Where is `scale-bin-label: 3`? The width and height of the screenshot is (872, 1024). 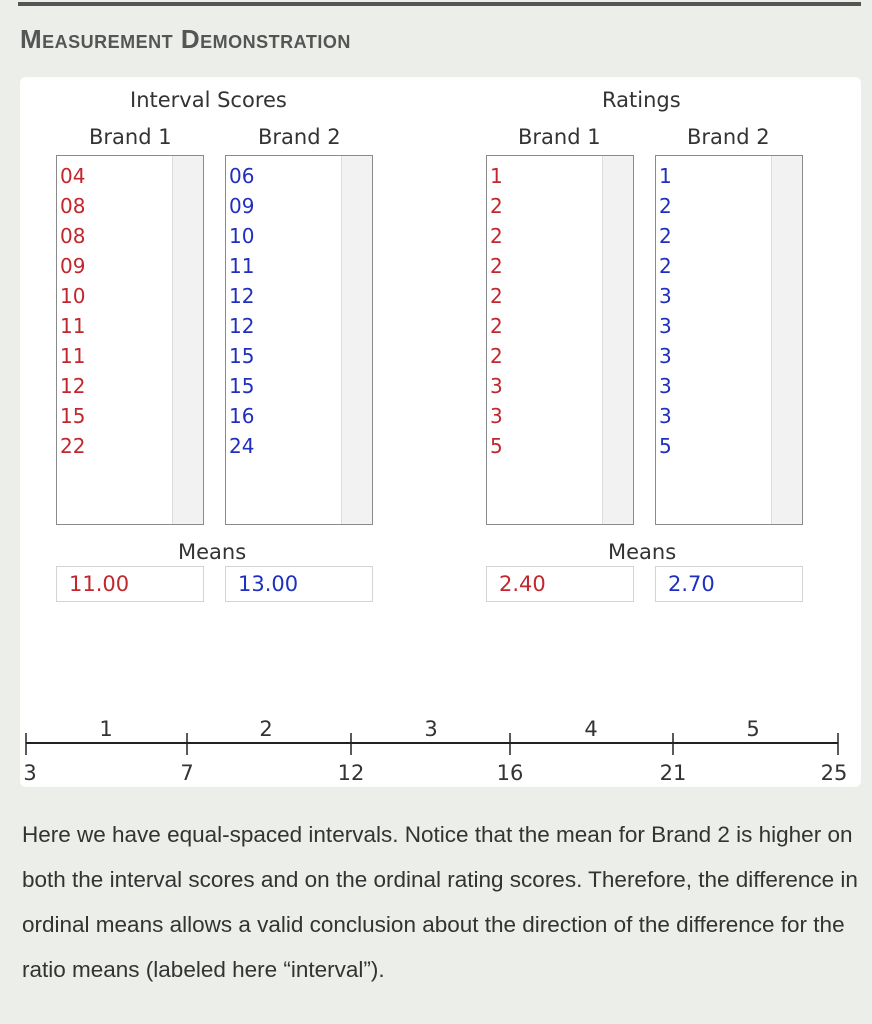 scale-bin-label: 3 is located at coordinates (430, 729).